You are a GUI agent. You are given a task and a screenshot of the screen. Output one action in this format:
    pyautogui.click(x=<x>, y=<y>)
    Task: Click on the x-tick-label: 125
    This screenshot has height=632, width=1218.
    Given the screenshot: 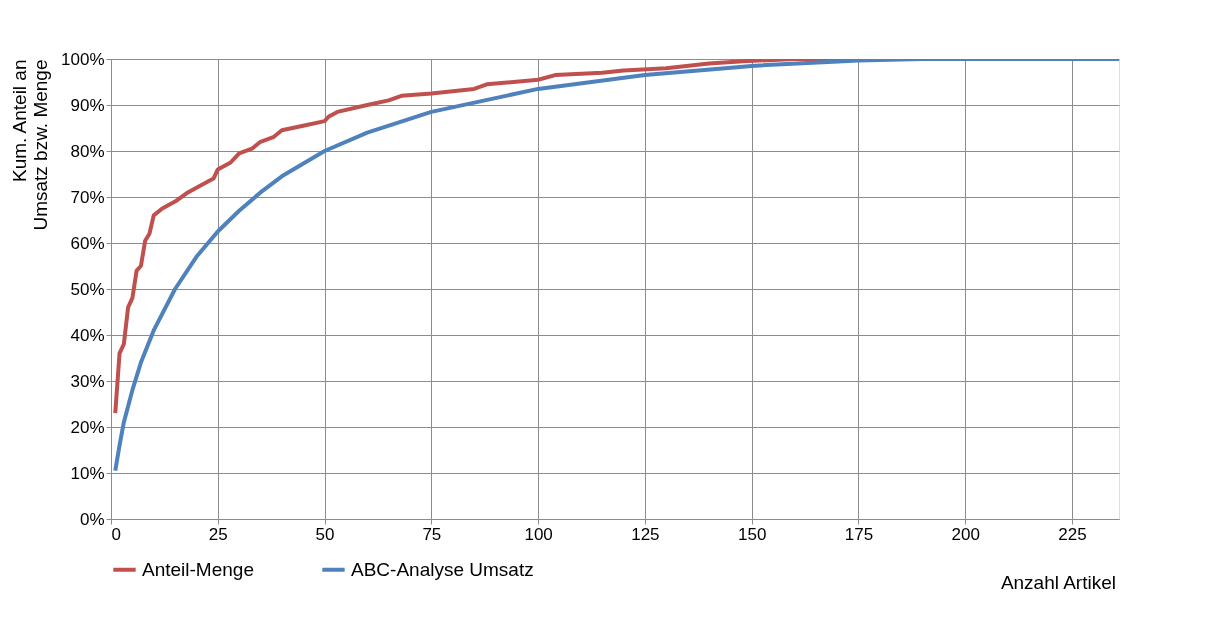 What is the action you would take?
    pyautogui.click(x=645, y=534)
    